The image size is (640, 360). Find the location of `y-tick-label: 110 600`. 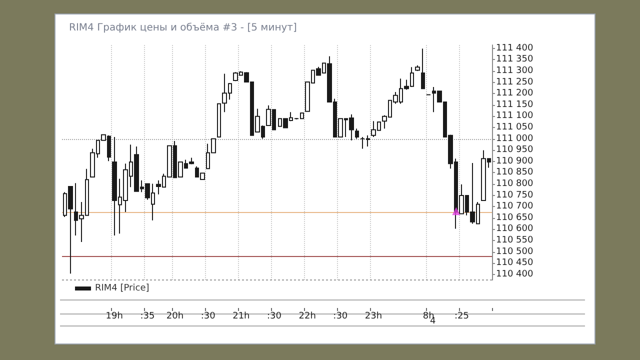

y-tick-label: 110 600 is located at coordinates (515, 229).